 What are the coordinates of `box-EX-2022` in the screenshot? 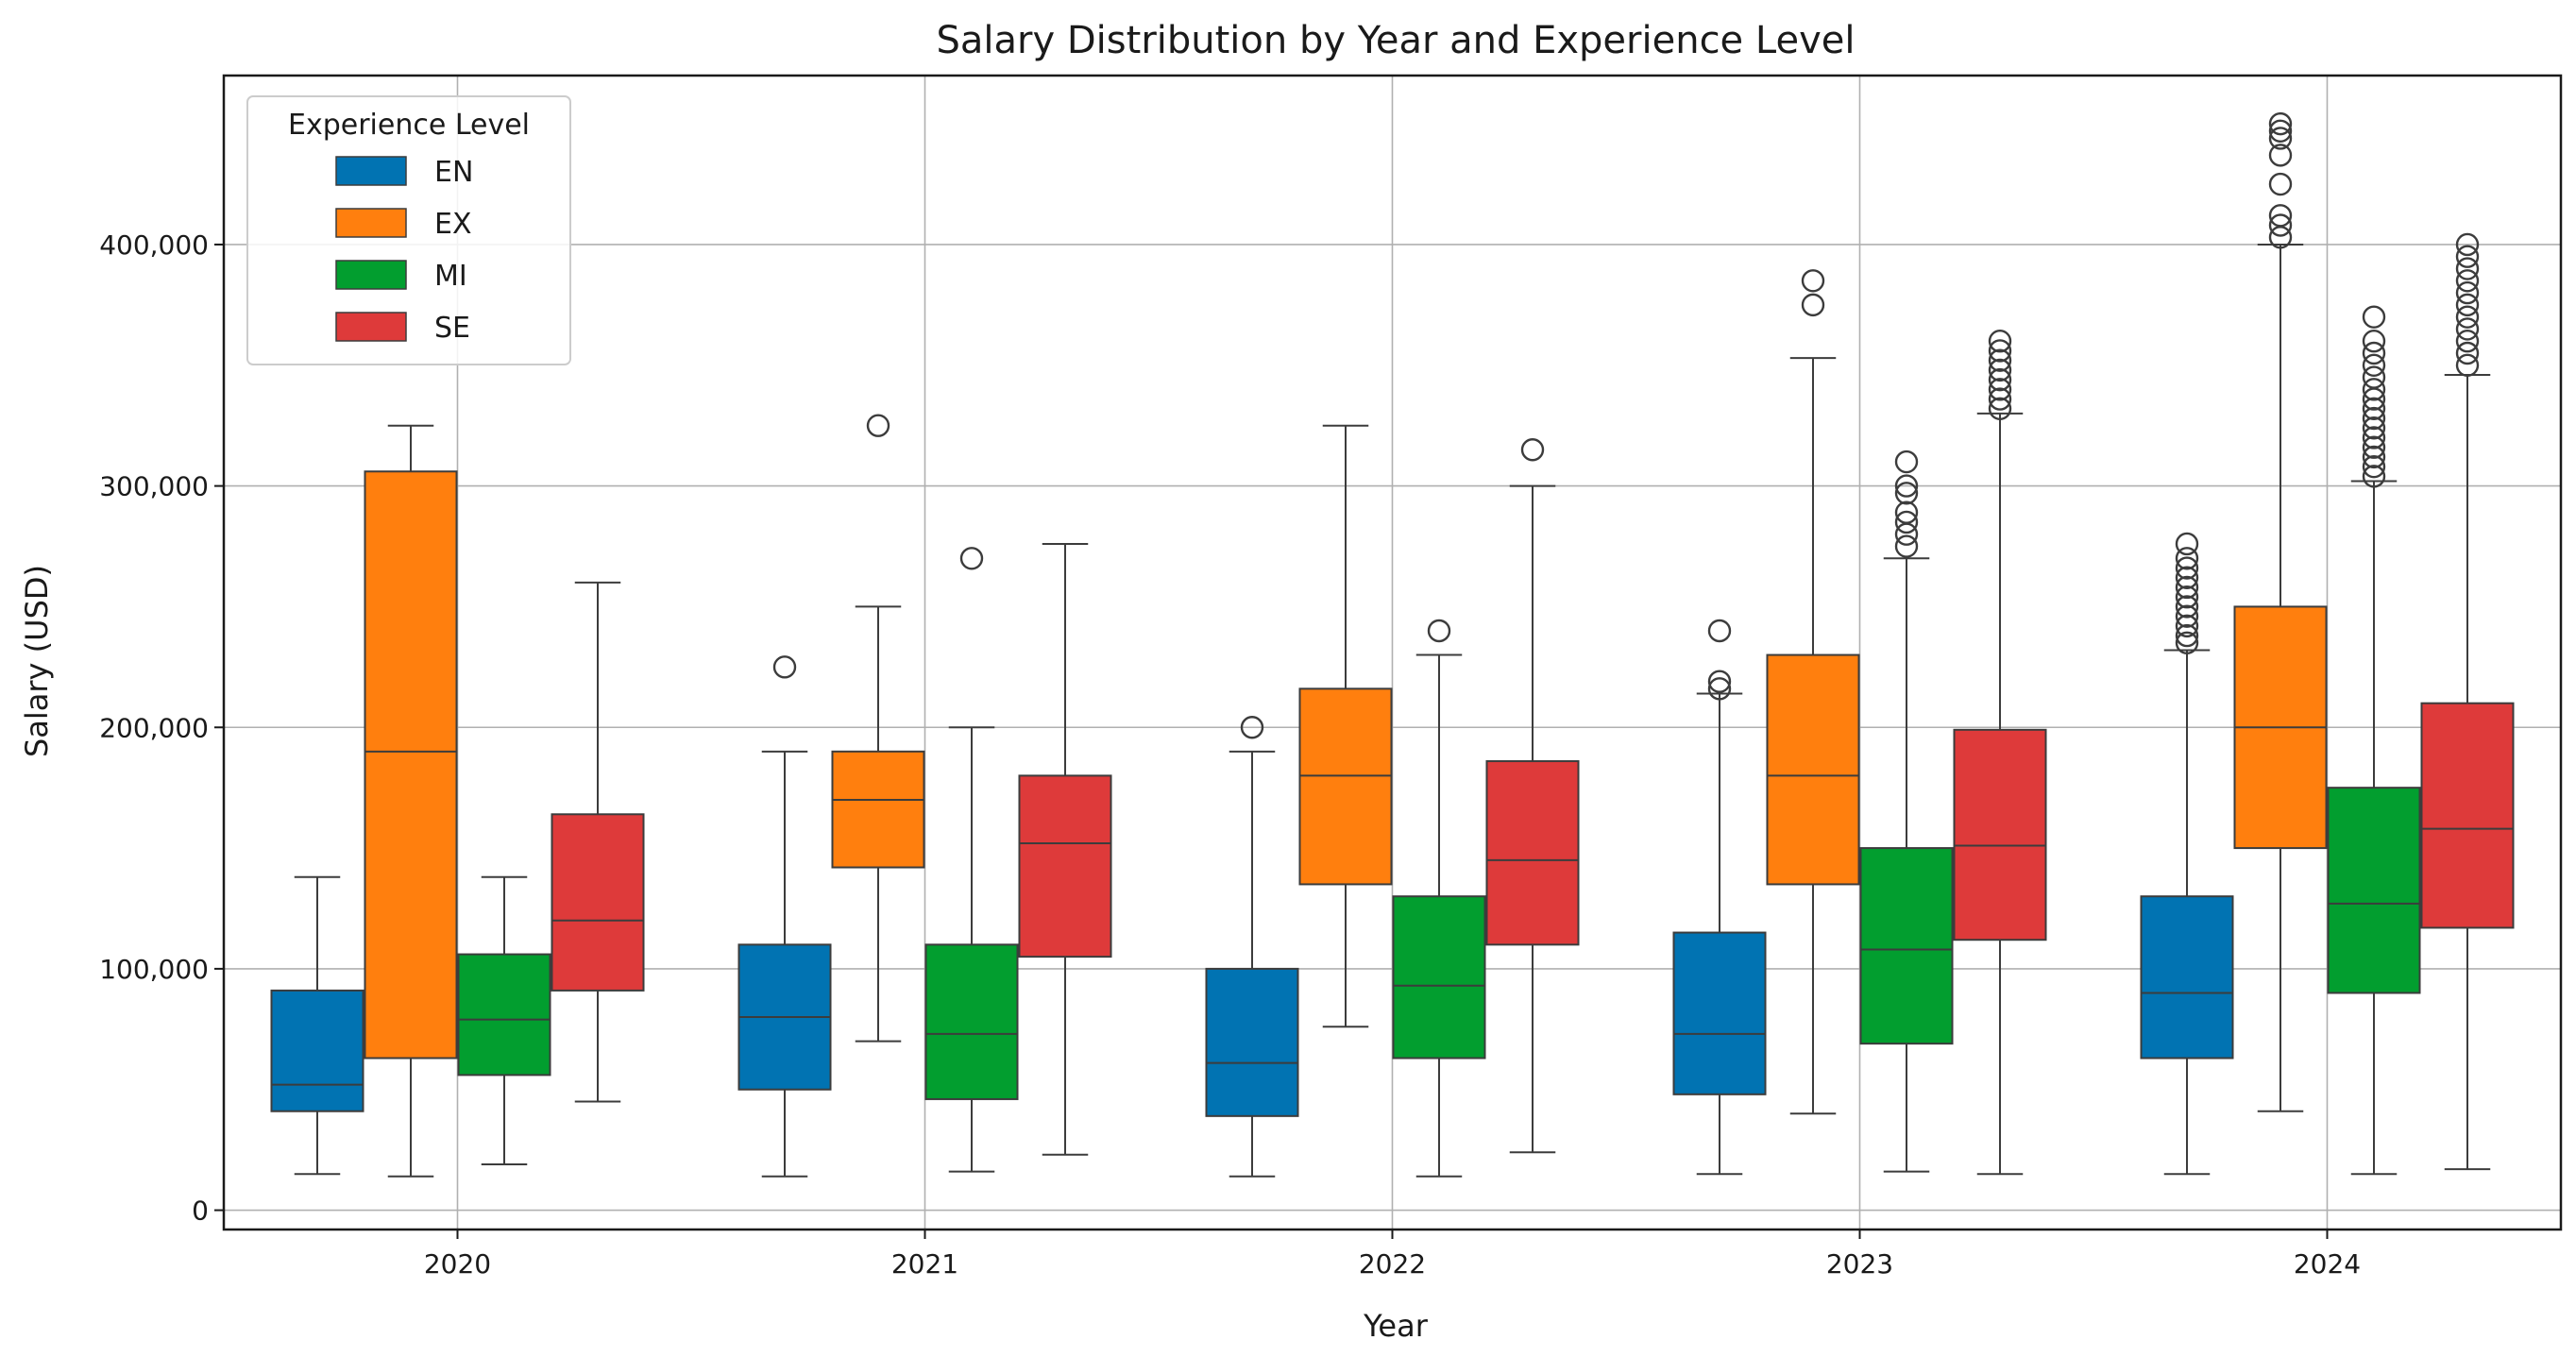 It's located at (1345, 726).